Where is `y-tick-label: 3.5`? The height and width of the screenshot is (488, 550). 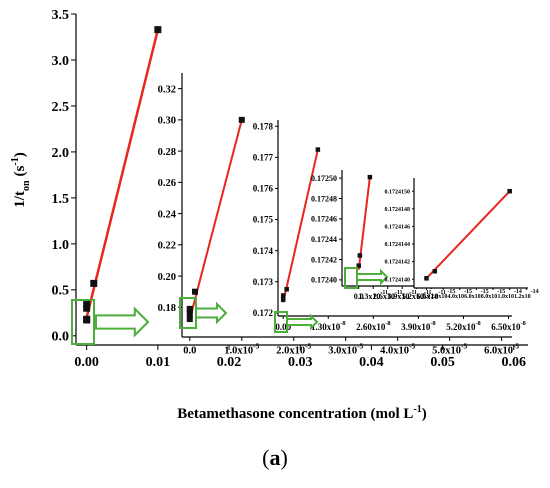
y-tick-label: 3.5 is located at coordinates (61, 15).